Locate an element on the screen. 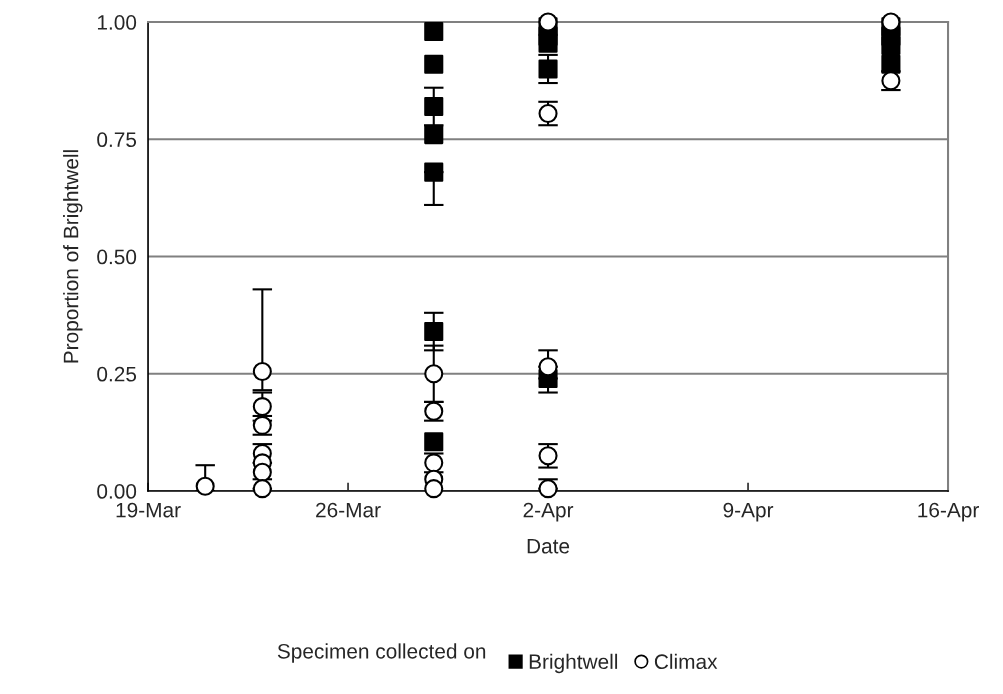 Image resolution: width=1003 pixels, height=694 pixels. x-axis-title: Date is located at coordinates (548, 546).